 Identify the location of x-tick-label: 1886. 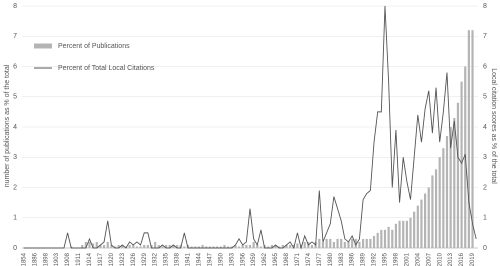
(35, 259).